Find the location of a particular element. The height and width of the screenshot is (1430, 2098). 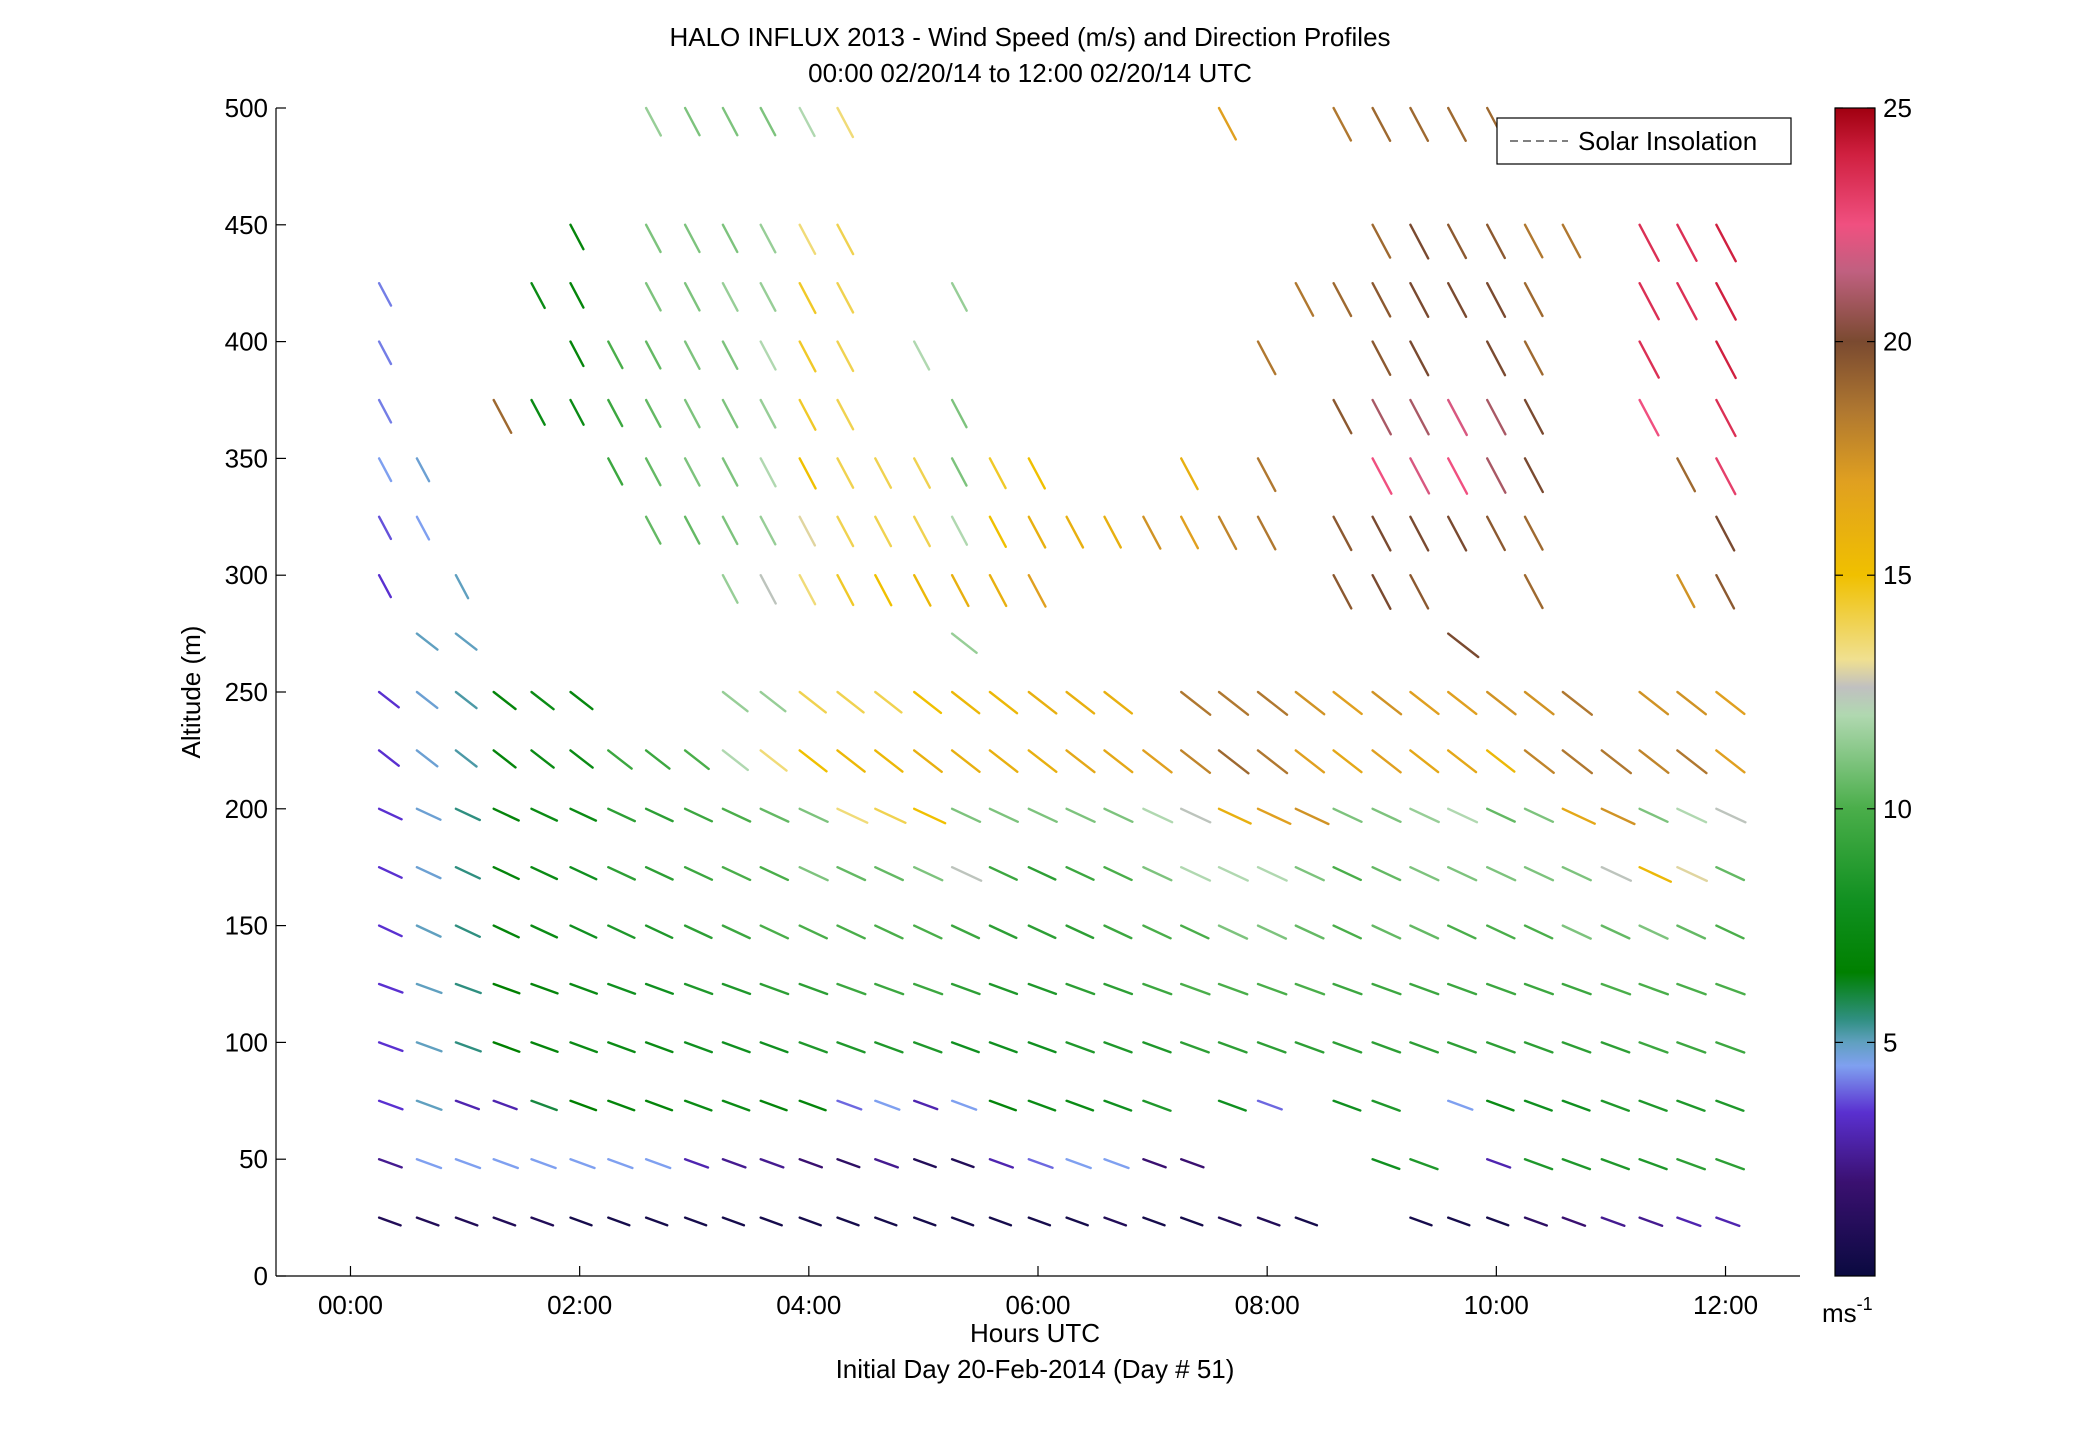

x-tick-label: 10:00 is located at coordinates (1496, 1305).